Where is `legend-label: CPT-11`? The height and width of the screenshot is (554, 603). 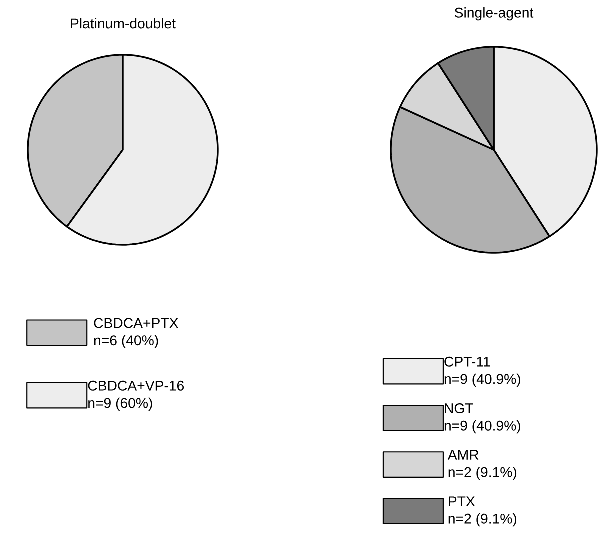
legend-label: CPT-11 is located at coordinates (467, 361).